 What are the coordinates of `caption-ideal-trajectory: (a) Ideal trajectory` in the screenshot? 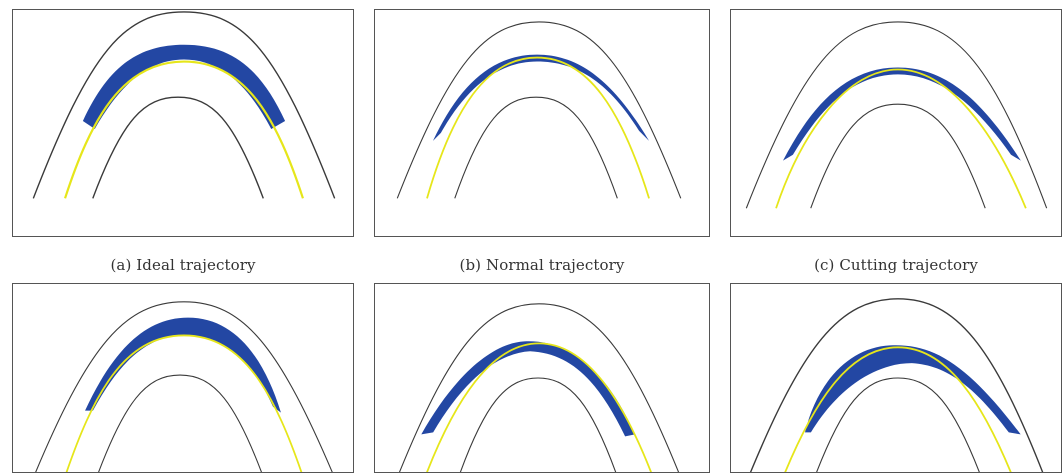 It's located at (183, 265).